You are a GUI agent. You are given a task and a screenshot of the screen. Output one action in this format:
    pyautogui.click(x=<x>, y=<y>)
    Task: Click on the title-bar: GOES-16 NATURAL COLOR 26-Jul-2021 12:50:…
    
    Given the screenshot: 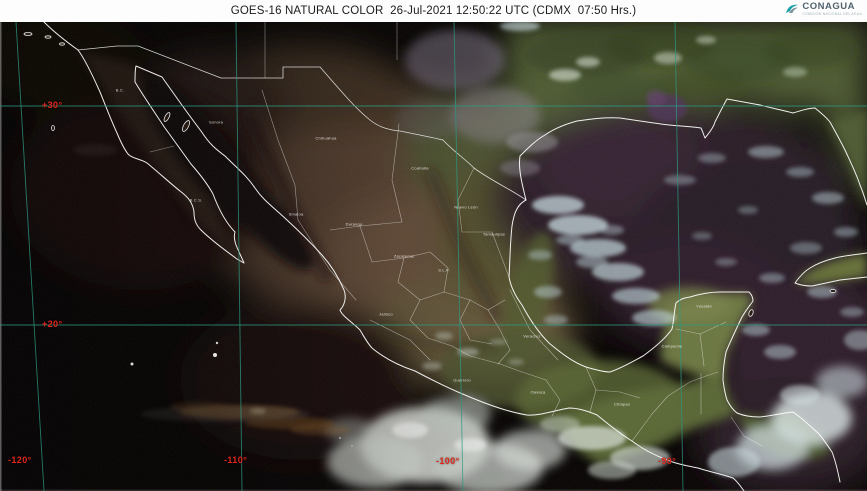 What is the action you would take?
    pyautogui.click(x=433, y=11)
    